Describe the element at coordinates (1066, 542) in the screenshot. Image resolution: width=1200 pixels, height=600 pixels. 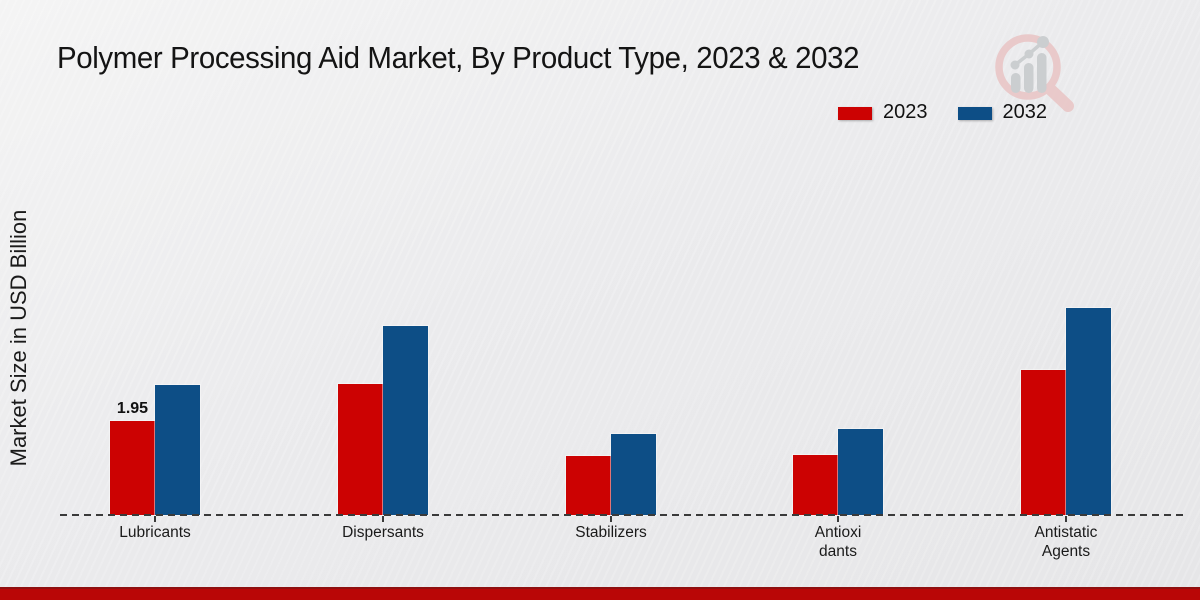
I see `category-label-4: Antistatic Agents` at that location.